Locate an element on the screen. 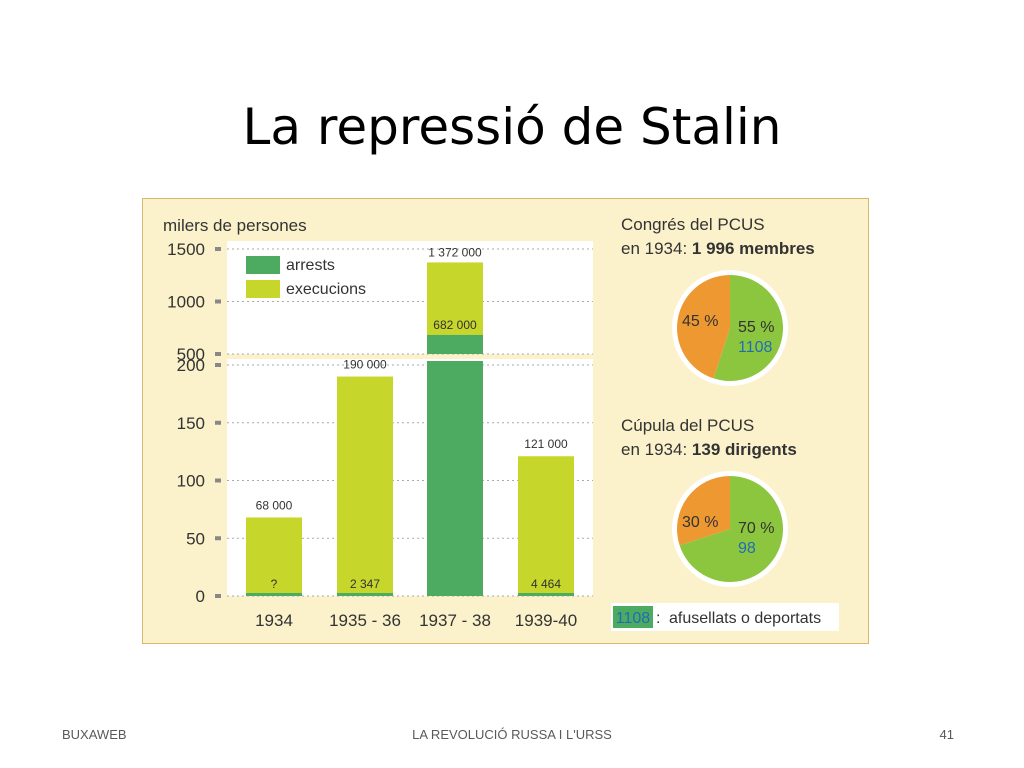 This screenshot has width=1024, height=768. legend-label-arrests: arrests is located at coordinates (310, 265).